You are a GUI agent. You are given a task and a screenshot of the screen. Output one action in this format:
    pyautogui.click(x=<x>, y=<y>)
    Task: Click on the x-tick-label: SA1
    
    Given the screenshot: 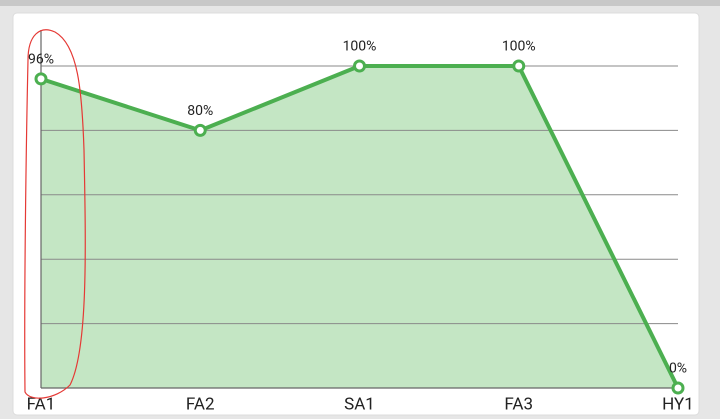 What is the action you would take?
    pyautogui.click(x=359, y=404)
    